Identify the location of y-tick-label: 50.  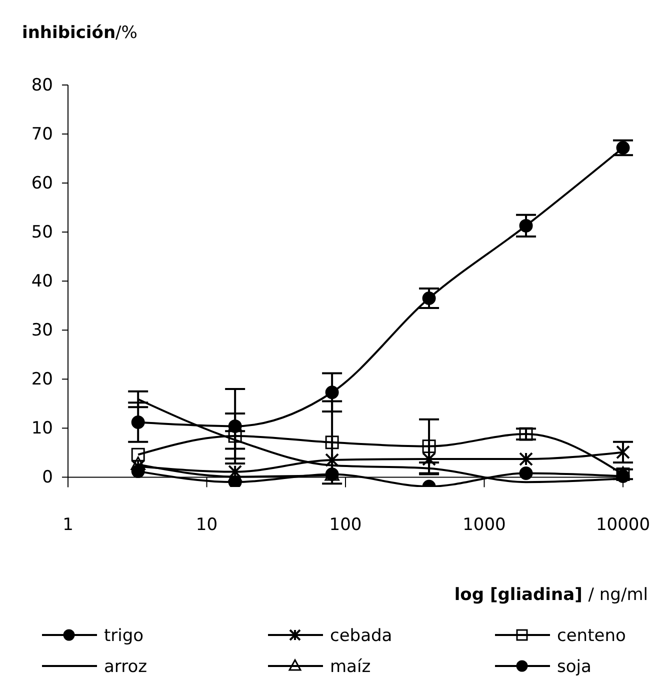
(42, 232).